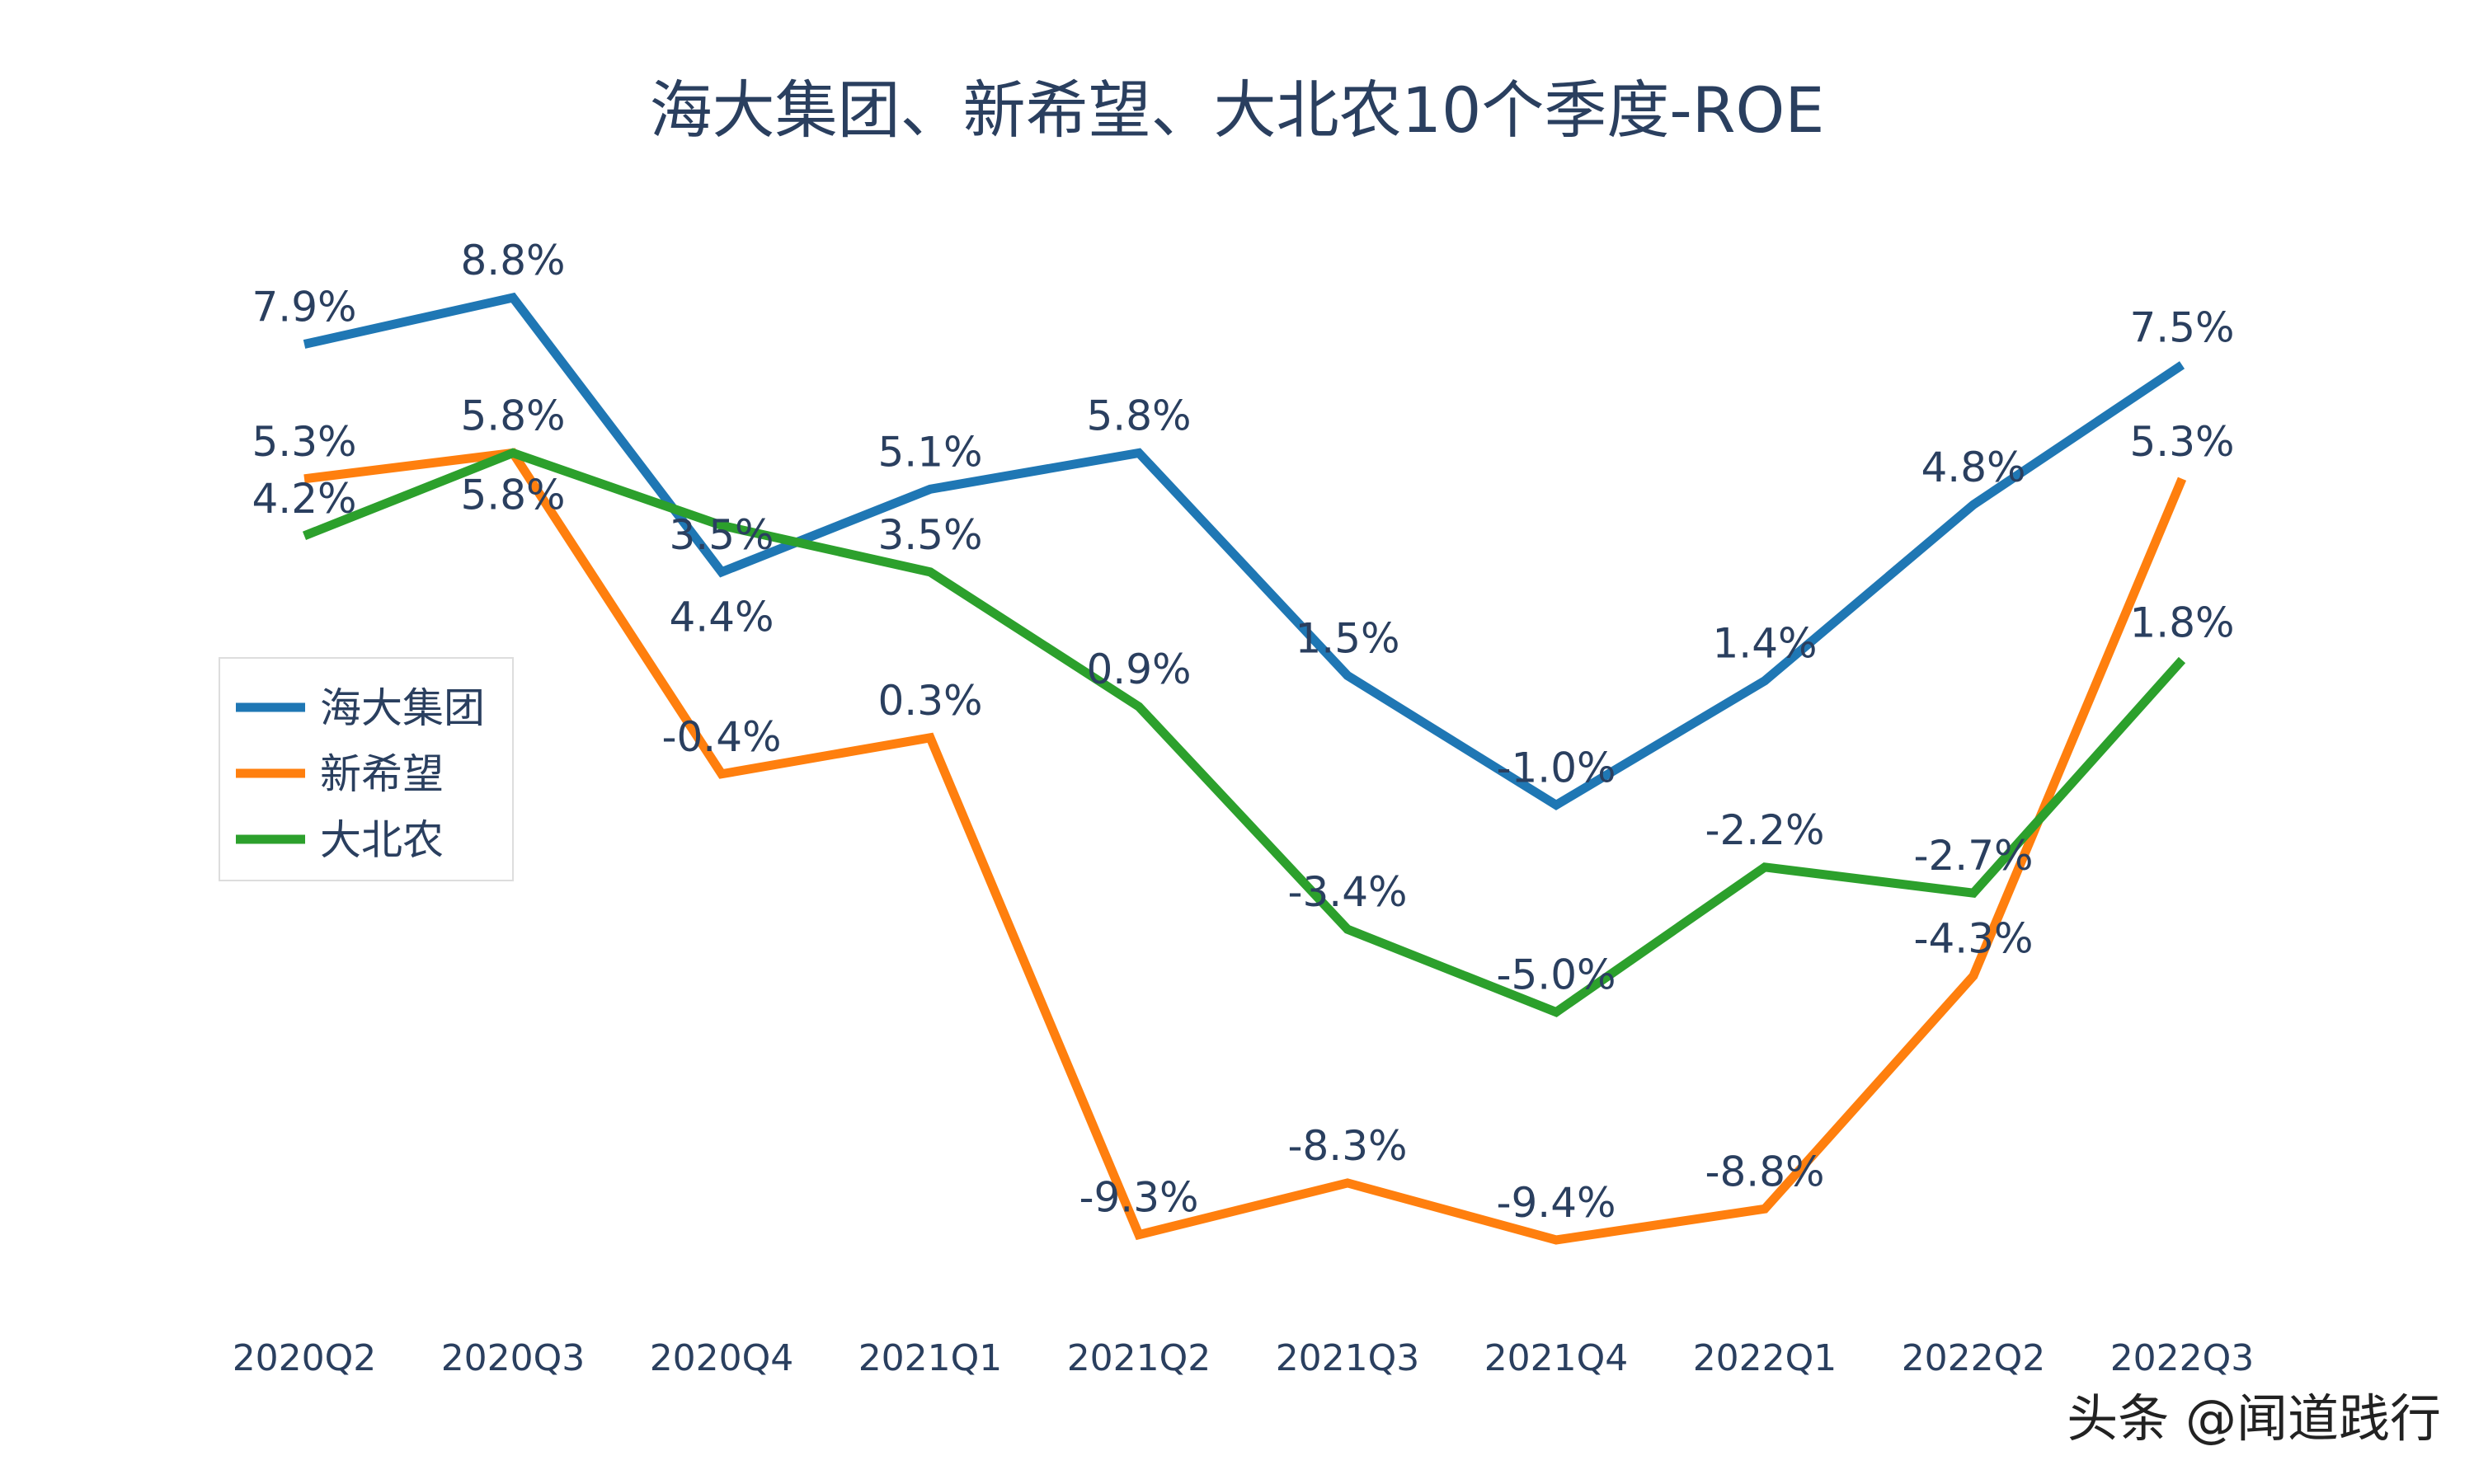 The height and width of the screenshot is (1484, 2474). I want to click on x-tick-label: 2021Q3, so click(1348, 1358).